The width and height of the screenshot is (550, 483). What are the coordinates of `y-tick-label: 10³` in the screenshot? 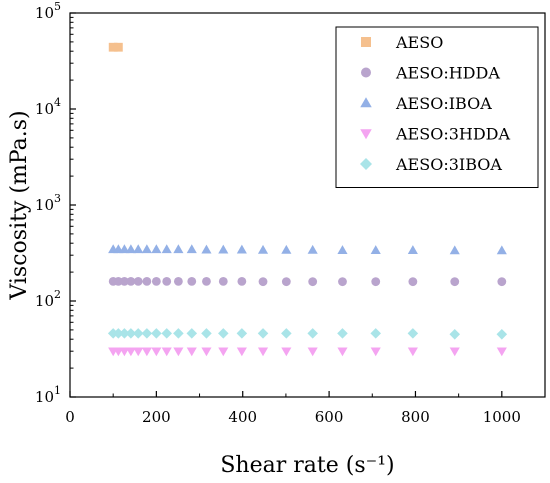 It's located at (48, 203).